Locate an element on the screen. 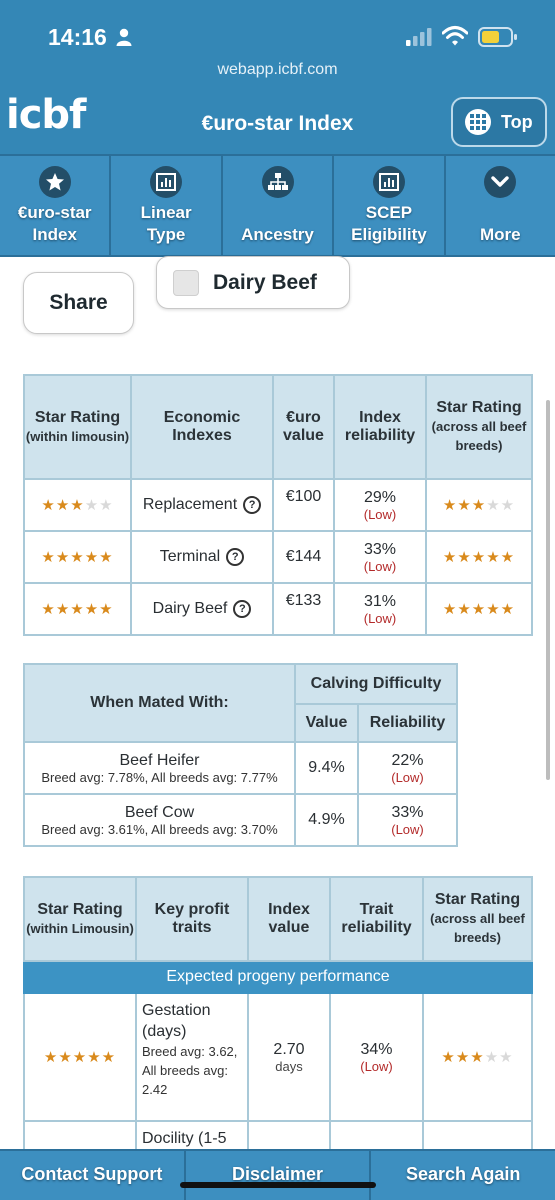 The image size is (555, 1200). tab-ancestry: Ancestry is located at coordinates (279, 205).